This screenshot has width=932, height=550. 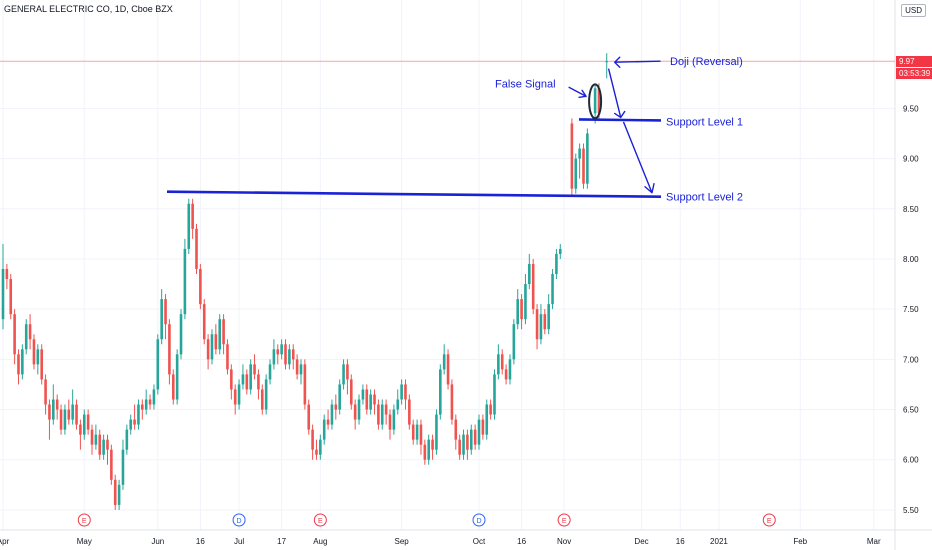 I want to click on false-signal-ellipse, so click(x=595, y=101).